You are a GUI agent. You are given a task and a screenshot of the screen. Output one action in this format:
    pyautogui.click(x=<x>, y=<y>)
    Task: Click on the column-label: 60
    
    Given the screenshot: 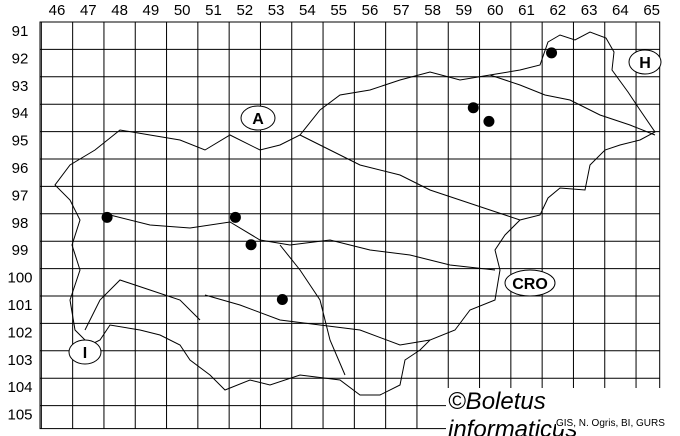 What is the action you would take?
    pyautogui.click(x=495, y=10)
    